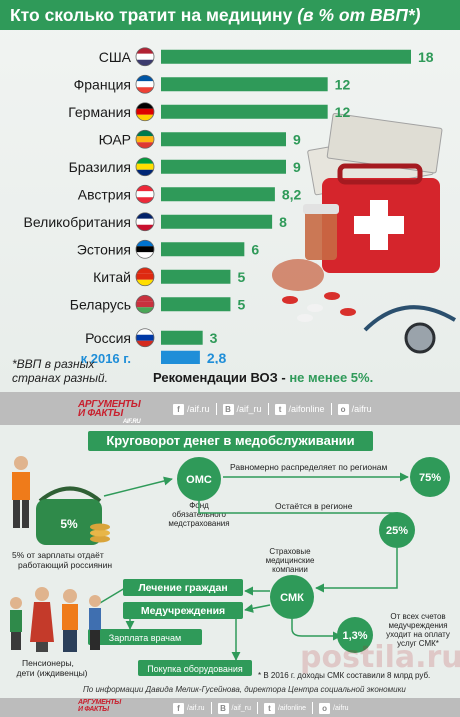 Image resolution: width=460 pixels, height=717 pixels. What do you see at coordinates (380, 657) in the screenshot?
I see `watermark: postila.ru` at bounding box center [380, 657].